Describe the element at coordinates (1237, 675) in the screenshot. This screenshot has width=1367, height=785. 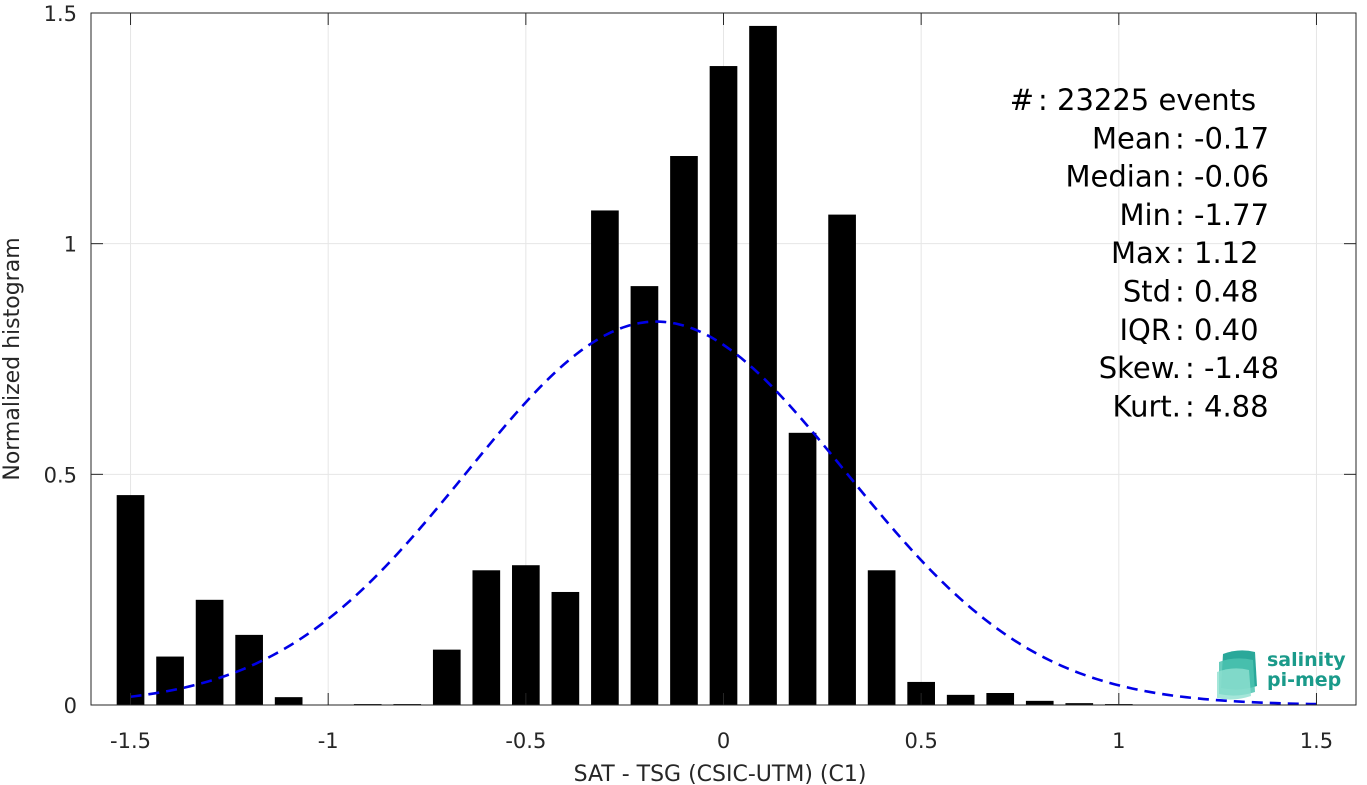
I see `layered-waves-icon` at that location.